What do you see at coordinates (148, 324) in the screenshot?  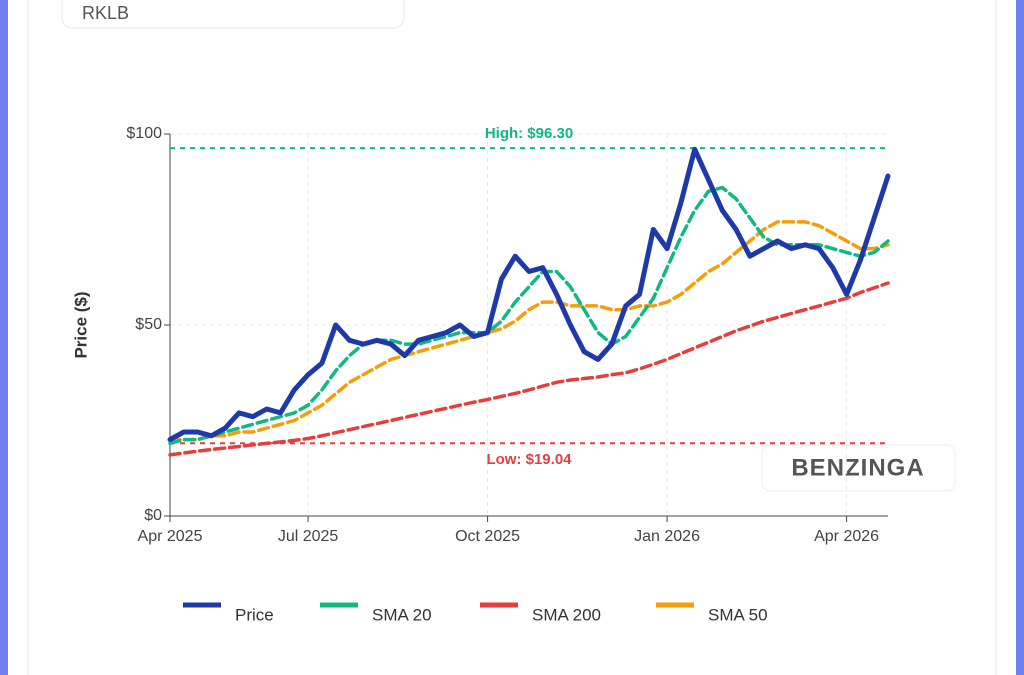 I see `y-tick-label: $50` at bounding box center [148, 324].